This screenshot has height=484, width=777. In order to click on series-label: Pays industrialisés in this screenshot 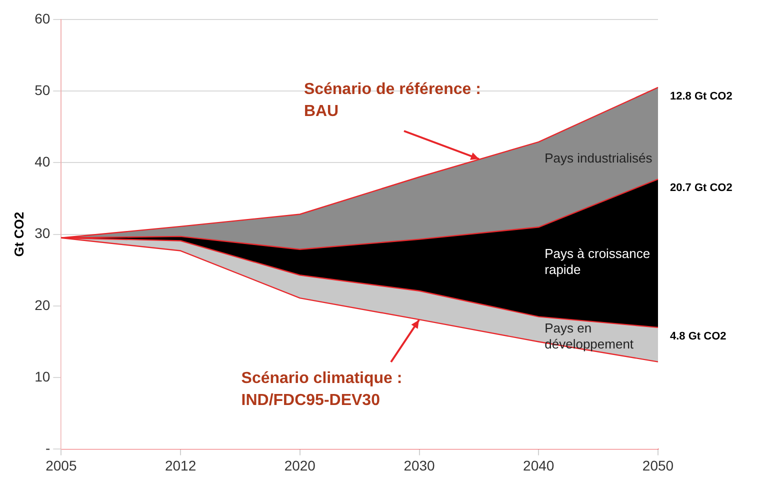, I will do `click(598, 158)`.